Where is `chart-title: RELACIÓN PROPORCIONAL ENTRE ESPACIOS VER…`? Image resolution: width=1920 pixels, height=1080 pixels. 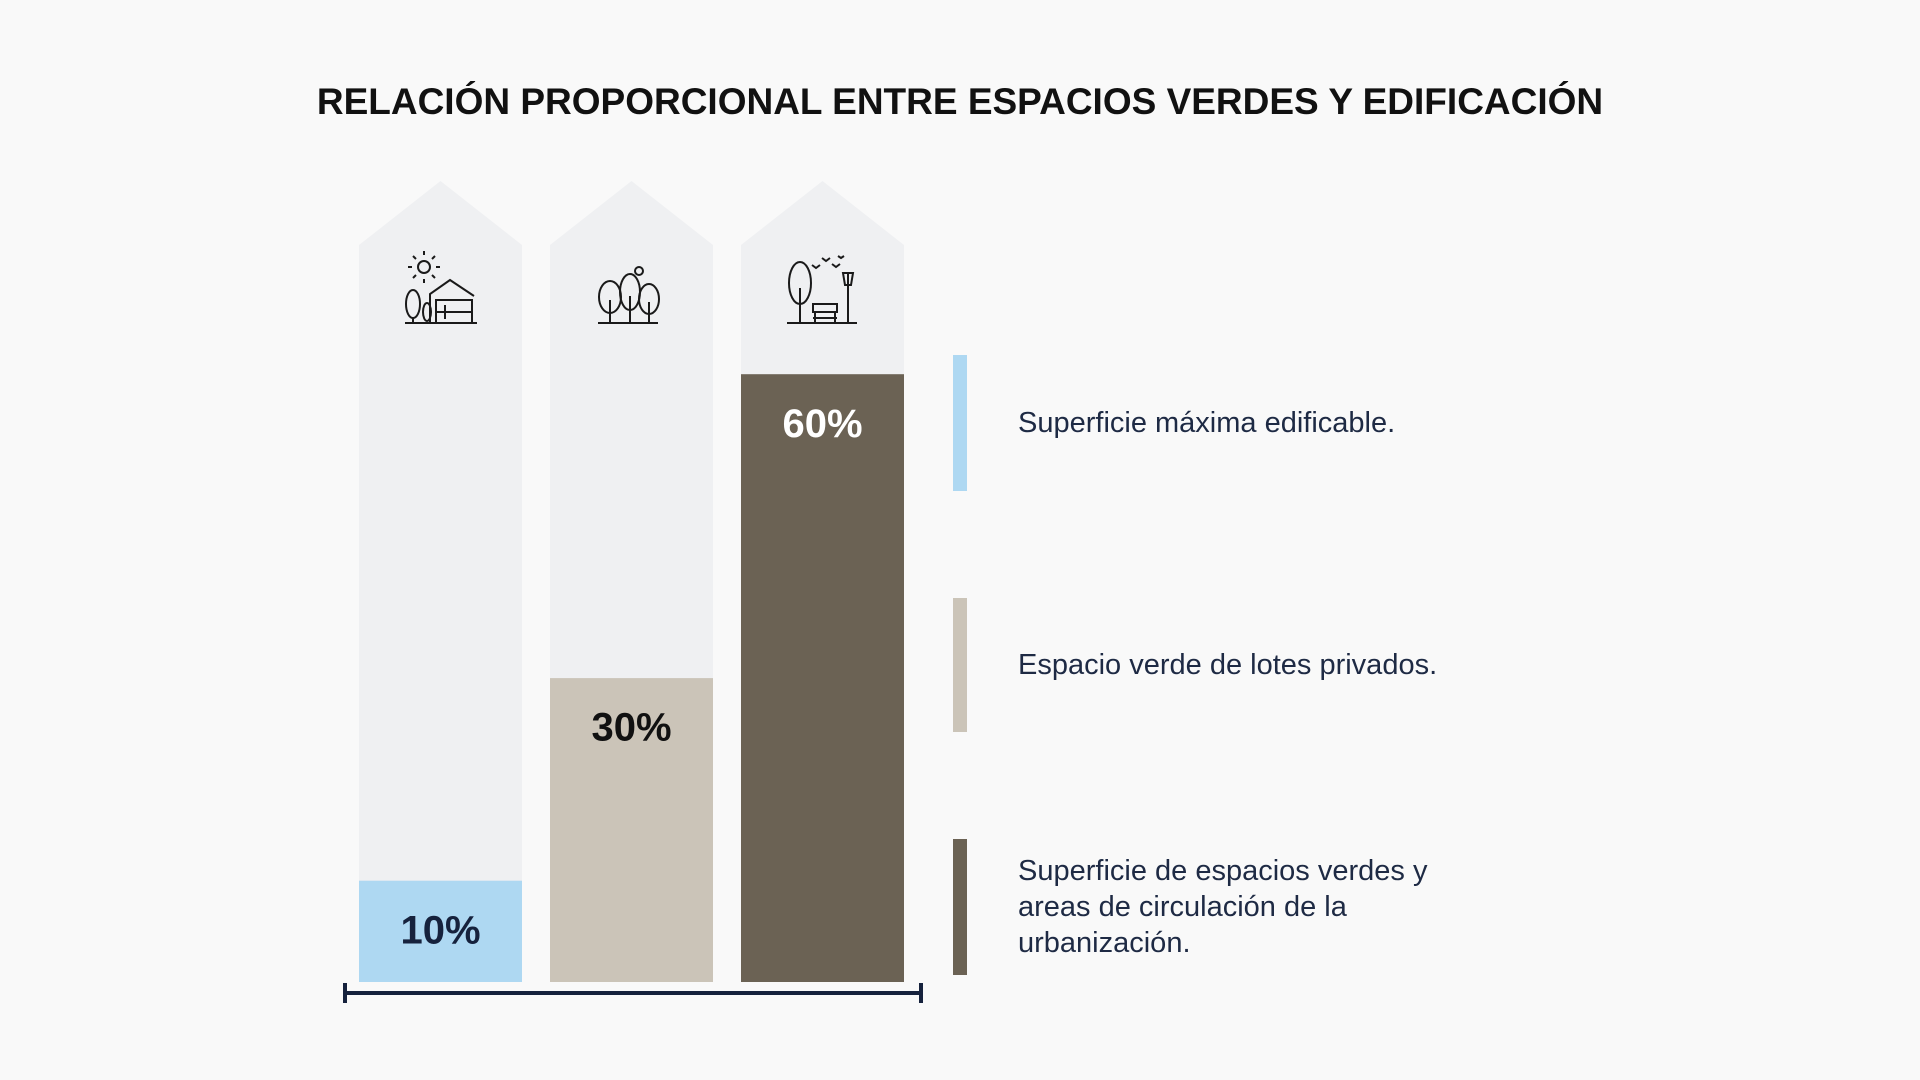 chart-title: RELACIÓN PROPORCIONAL ENTRE ESPACIOS VER… is located at coordinates (960, 101).